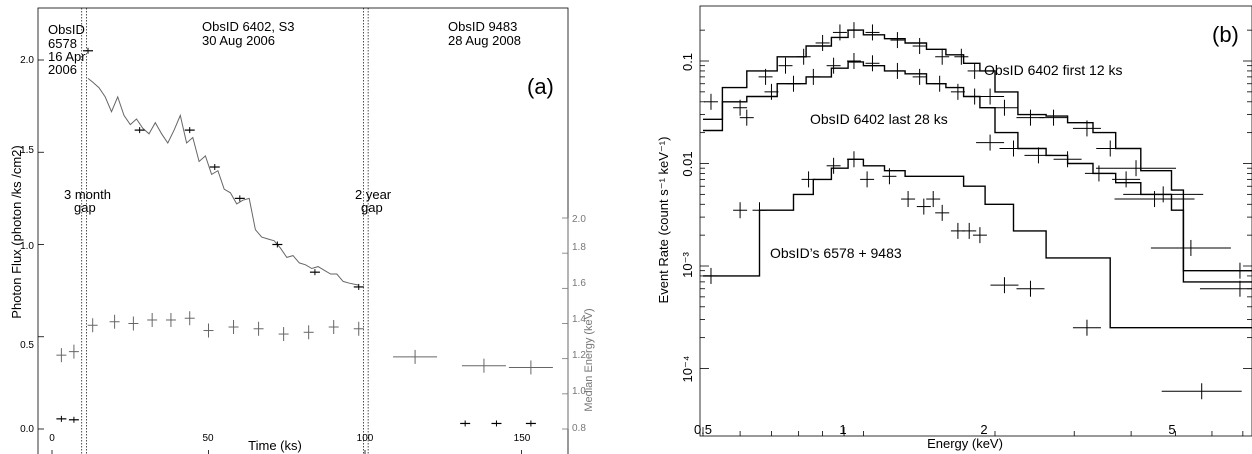 The width and height of the screenshot is (1252, 454). Describe the element at coordinates (983, 429) in the screenshot. I see `b-xtick-2: 2` at that location.